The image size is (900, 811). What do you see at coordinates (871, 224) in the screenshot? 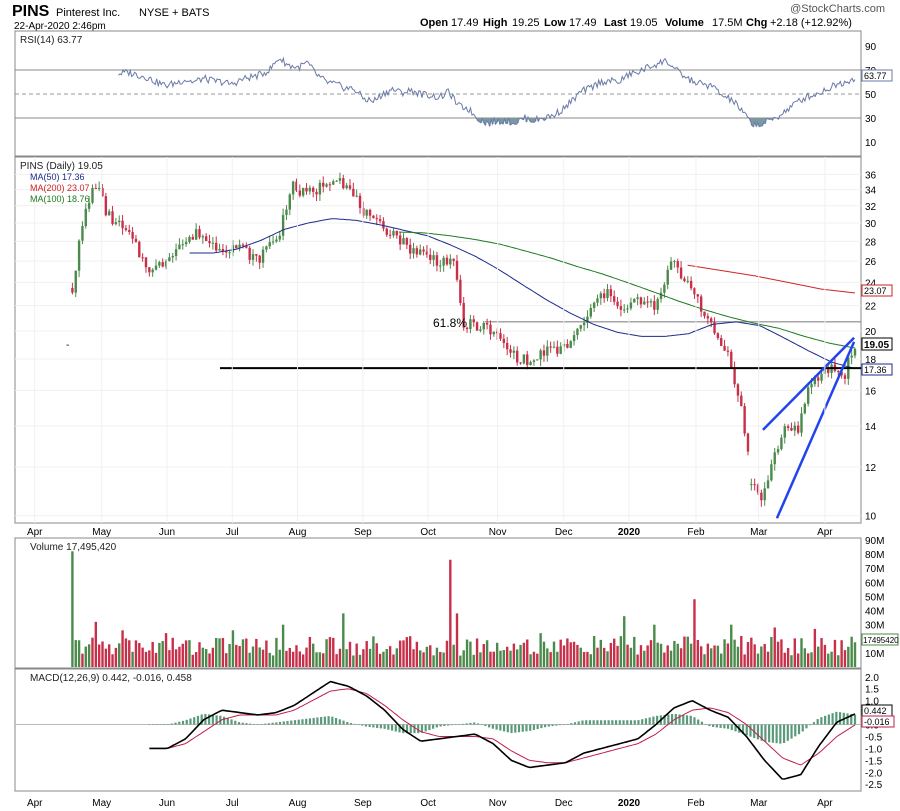
I see `price-tick-label: 30` at bounding box center [871, 224].